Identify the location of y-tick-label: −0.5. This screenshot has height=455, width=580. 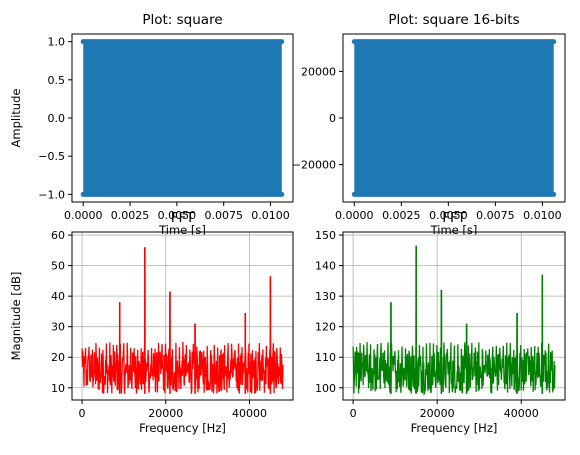
(51, 156).